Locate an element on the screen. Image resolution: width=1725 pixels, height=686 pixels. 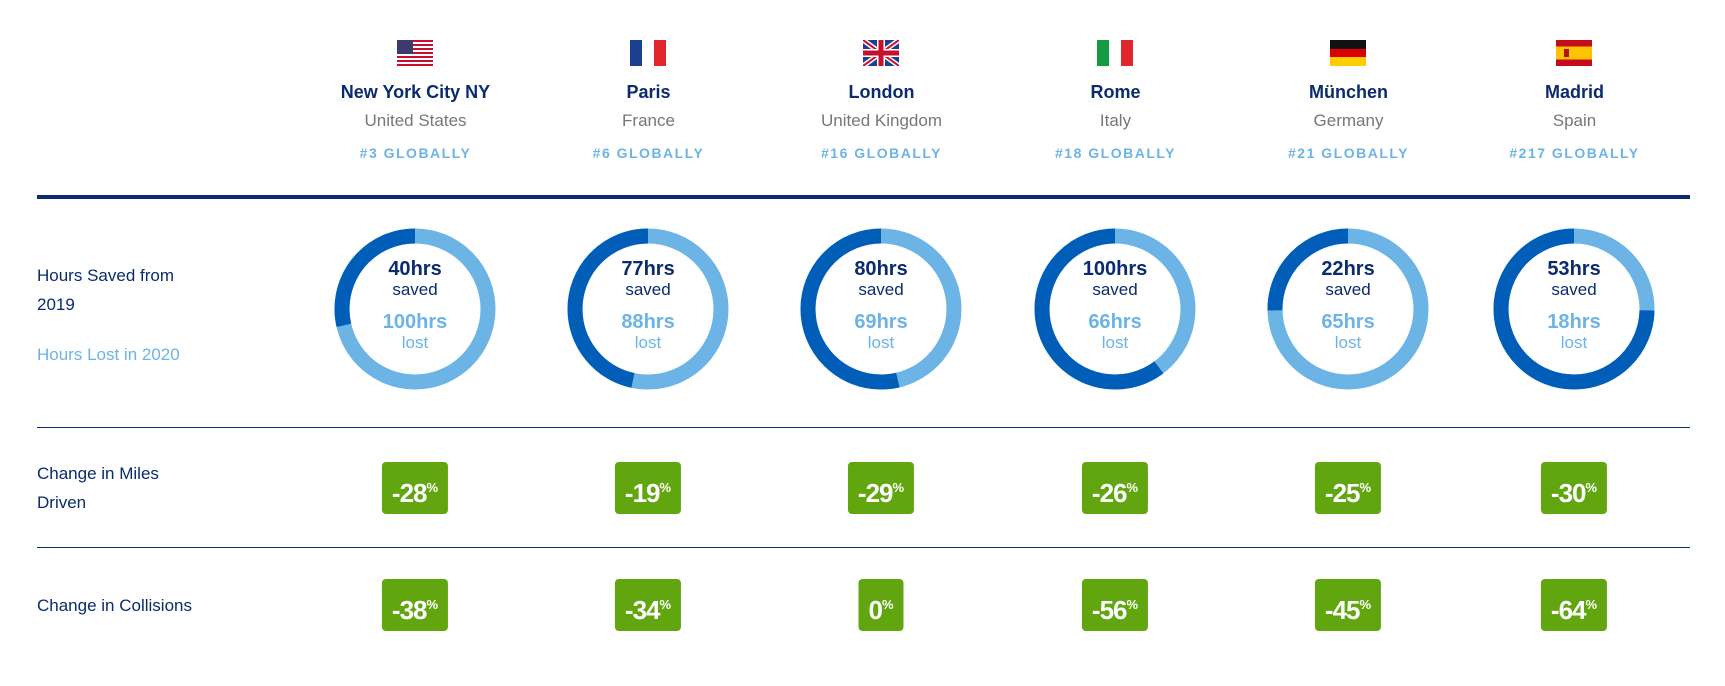
city-name: München is located at coordinates (1348, 92).